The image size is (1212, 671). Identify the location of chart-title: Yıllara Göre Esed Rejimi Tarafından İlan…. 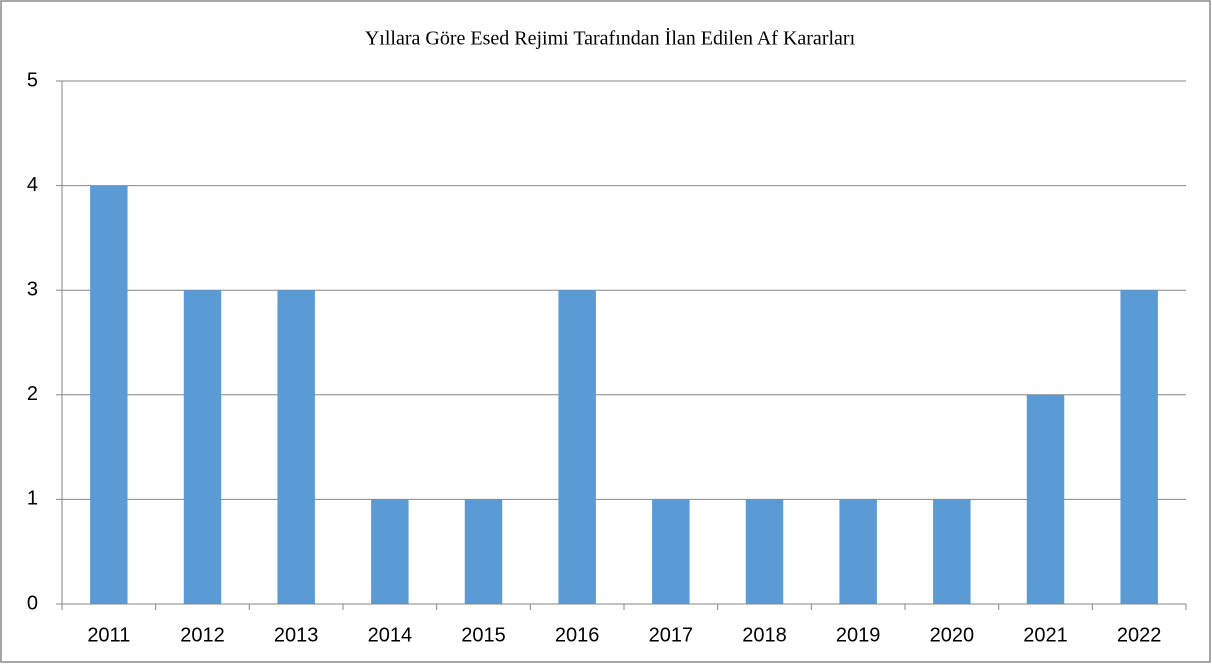
(610, 38).